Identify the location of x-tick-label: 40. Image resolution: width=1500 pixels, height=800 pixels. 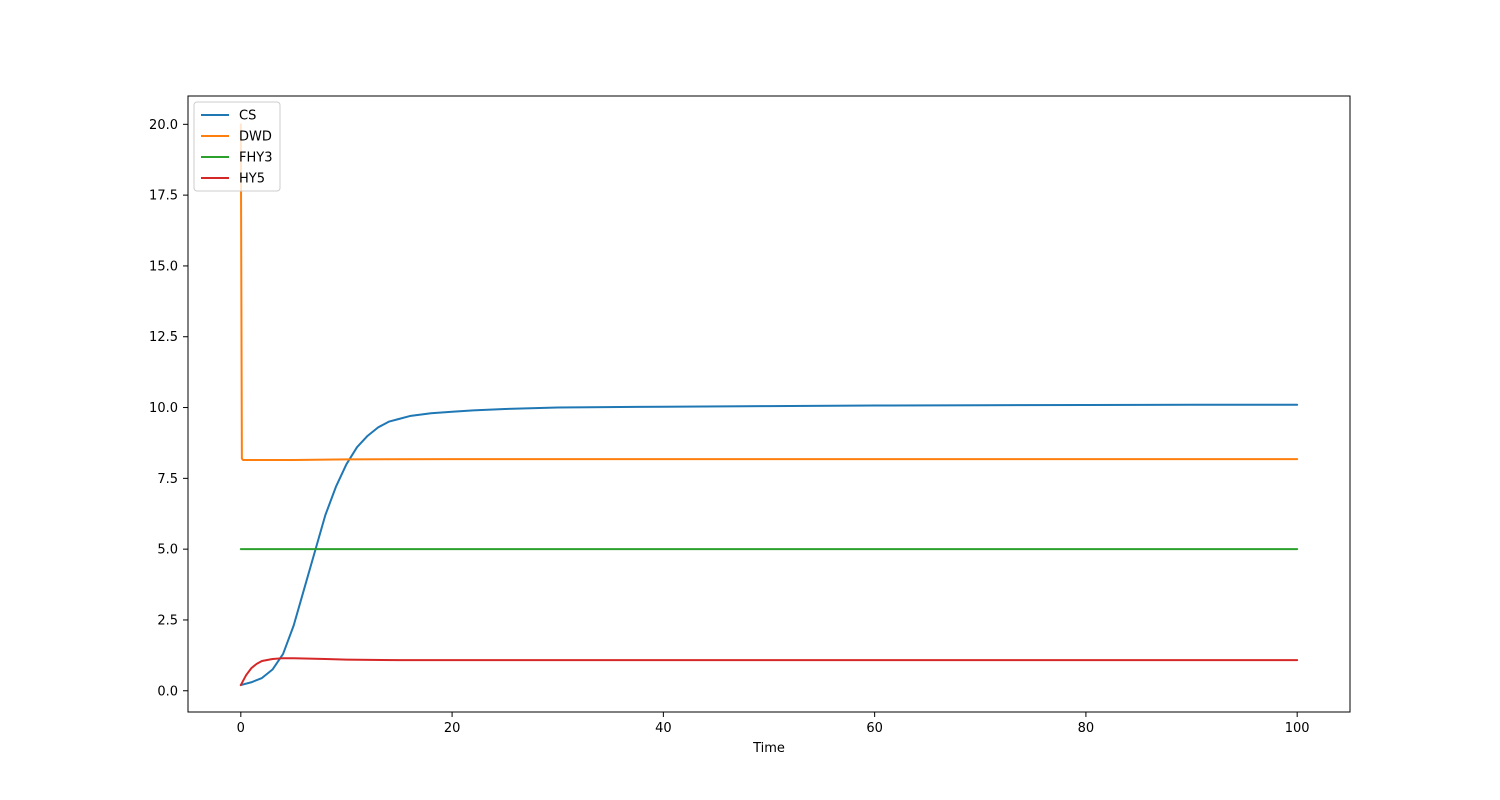
(663, 728).